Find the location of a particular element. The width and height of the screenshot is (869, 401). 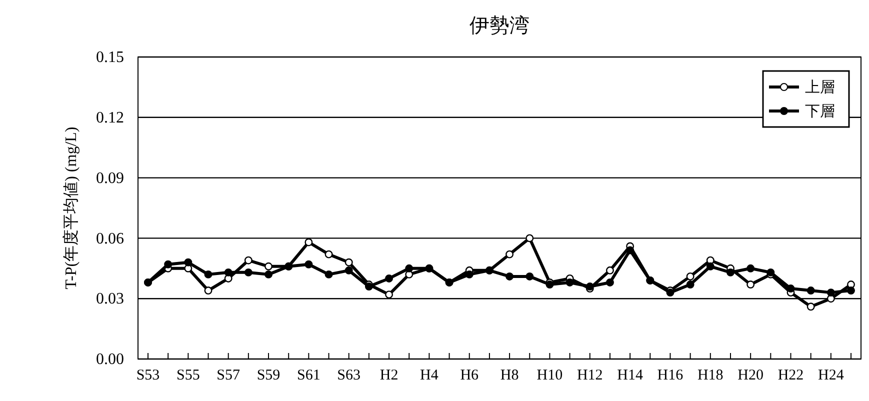

y-tick-label: 0.00 is located at coordinates (110, 359).